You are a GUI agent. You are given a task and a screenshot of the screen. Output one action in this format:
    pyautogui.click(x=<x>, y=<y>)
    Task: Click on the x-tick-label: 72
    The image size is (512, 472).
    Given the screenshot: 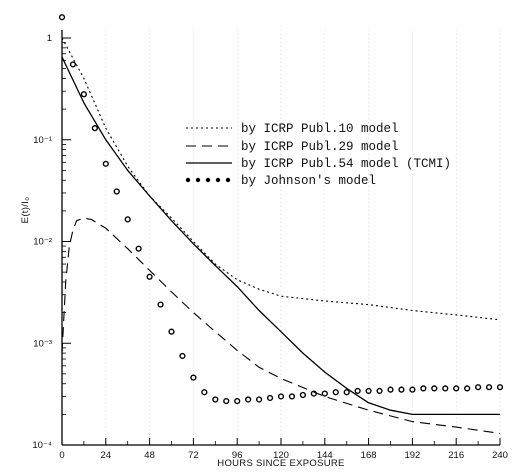 What is the action you would take?
    pyautogui.click(x=193, y=455)
    